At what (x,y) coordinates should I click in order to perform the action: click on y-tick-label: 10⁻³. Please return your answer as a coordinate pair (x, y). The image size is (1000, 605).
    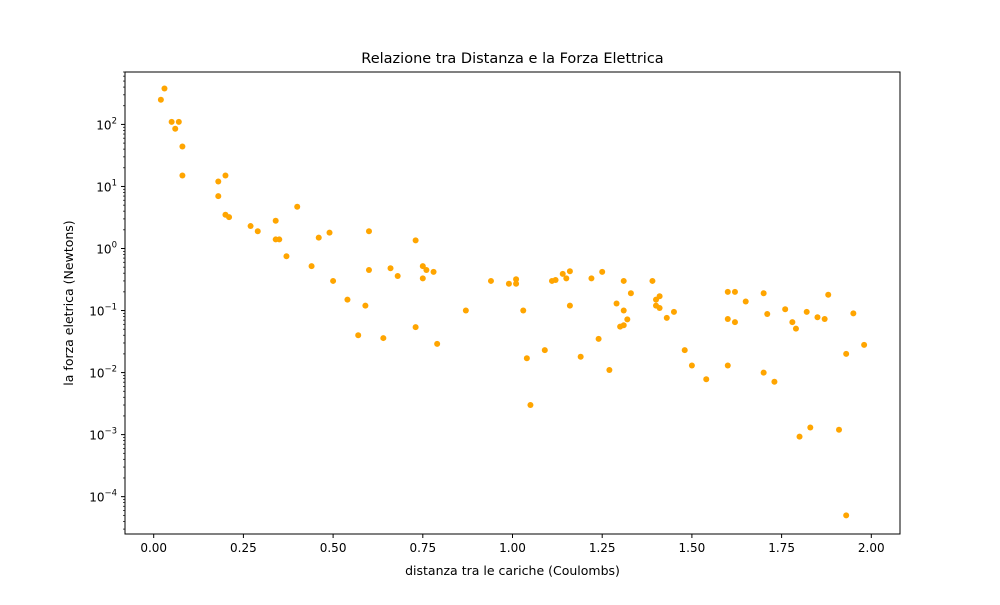
    Looking at the image, I should click on (103, 435).